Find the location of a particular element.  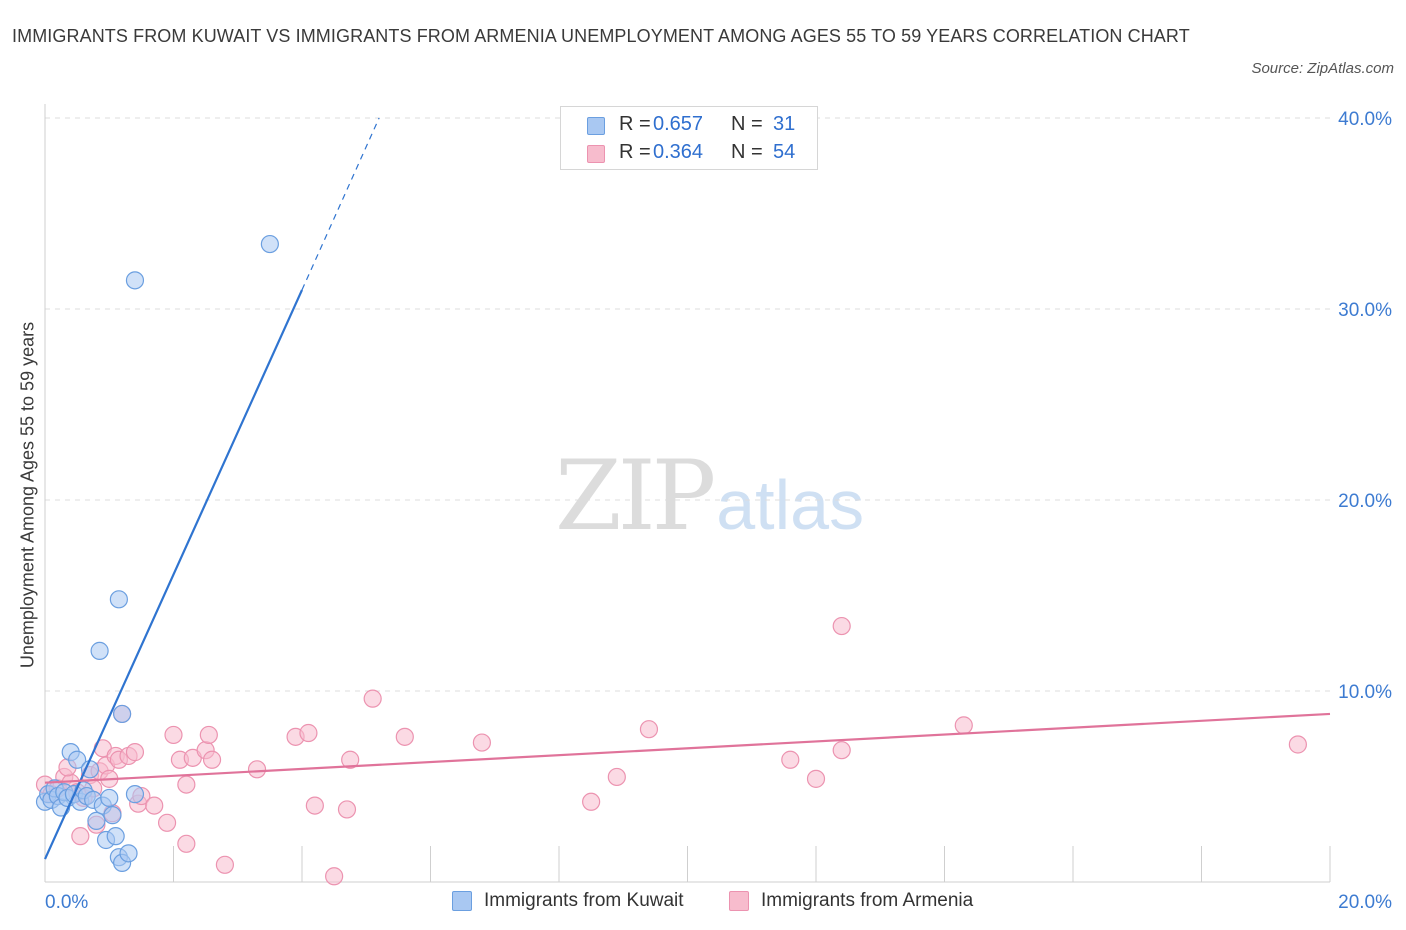

legend-r-value-armenia: 0.364 is located at coordinates (678, 152).